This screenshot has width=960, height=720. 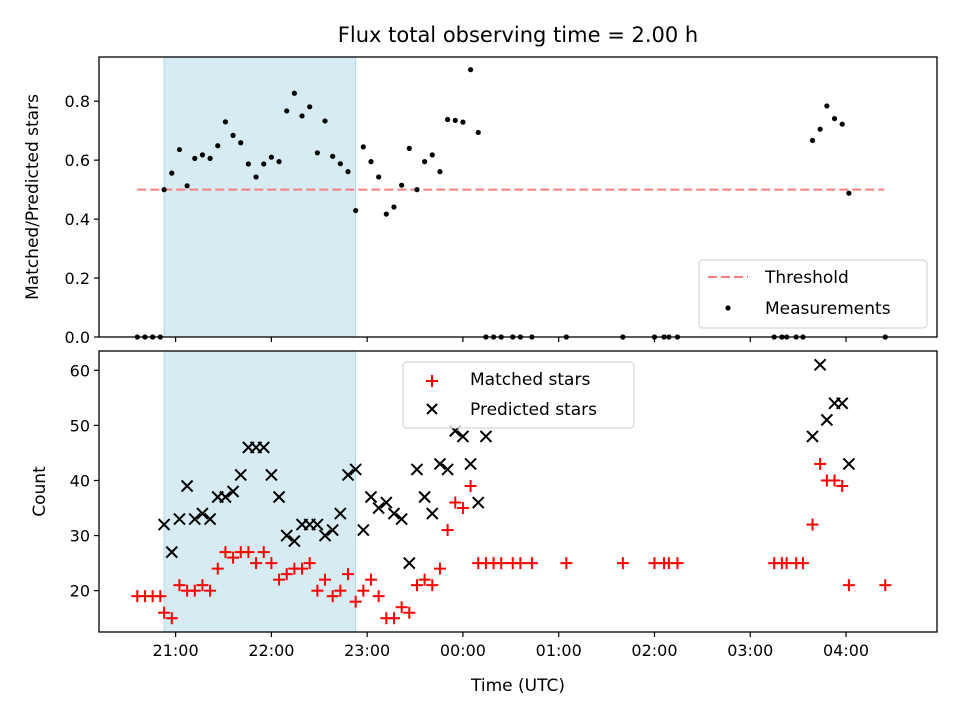 I want to click on matched-legend-label: Matched stars, so click(x=530, y=380).